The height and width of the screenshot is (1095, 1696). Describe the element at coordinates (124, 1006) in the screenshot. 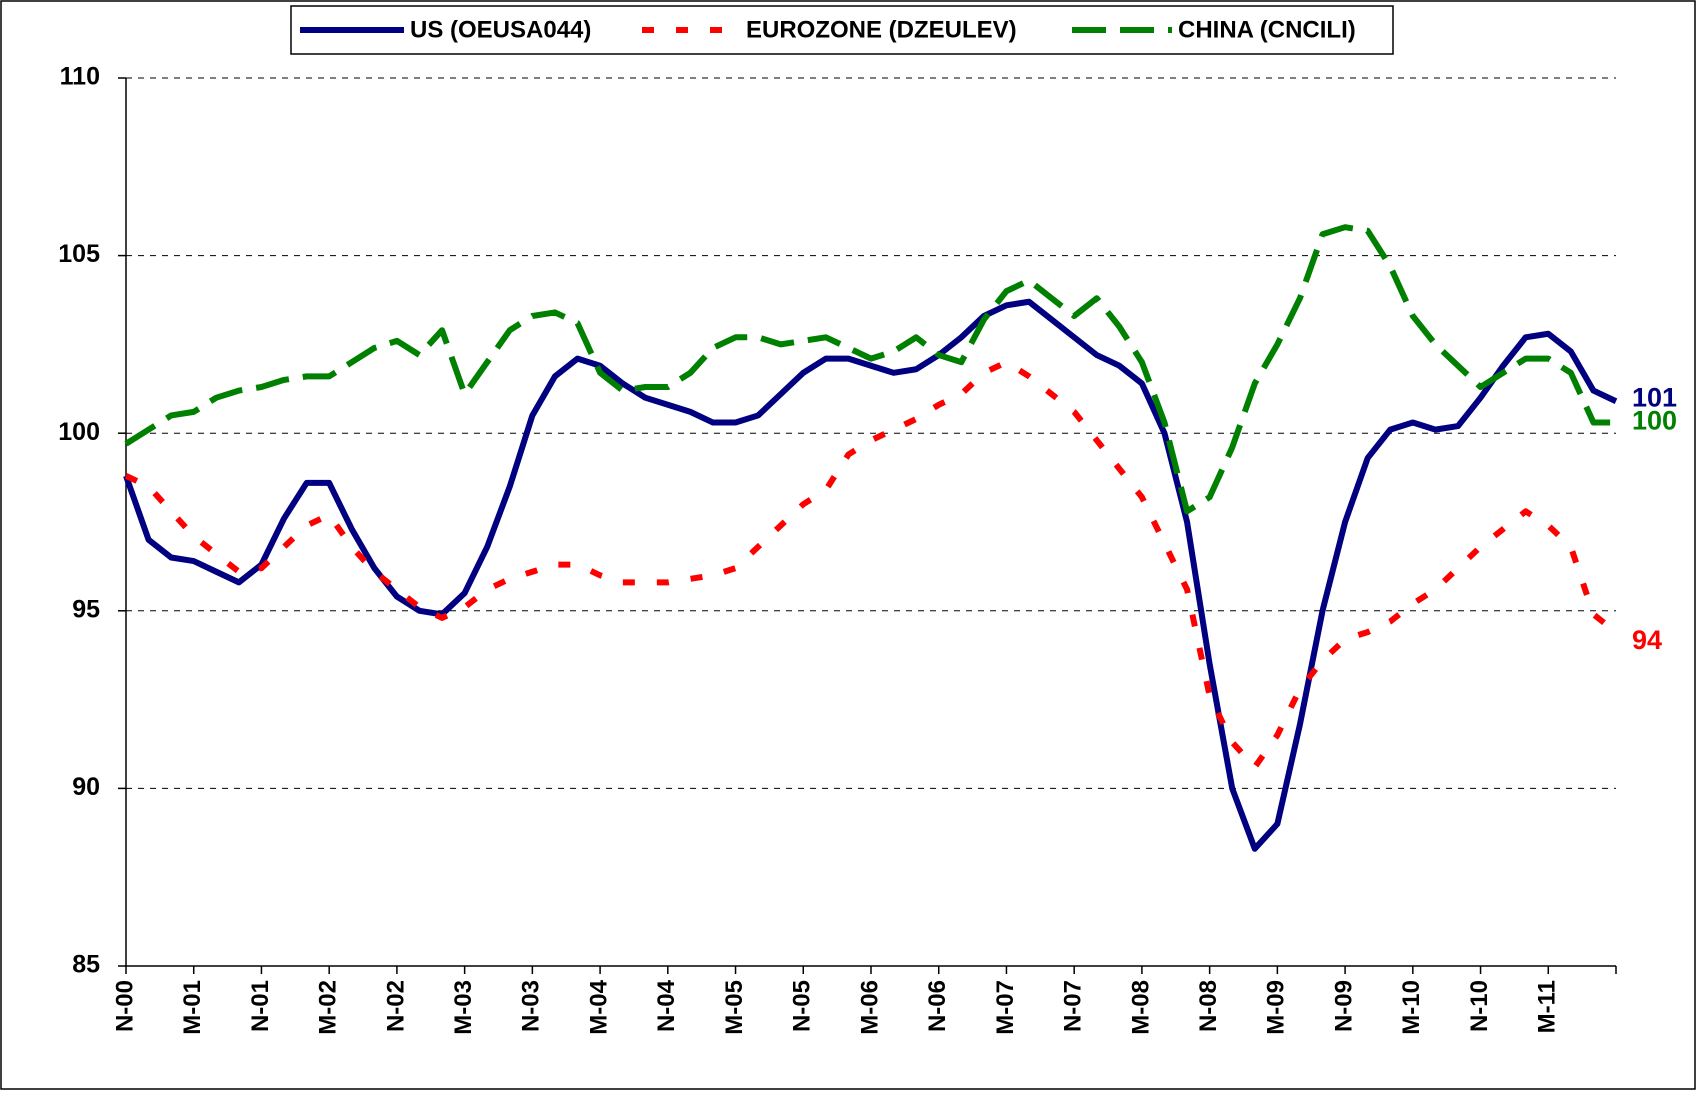

I see `x-tick-label: N-00` at that location.